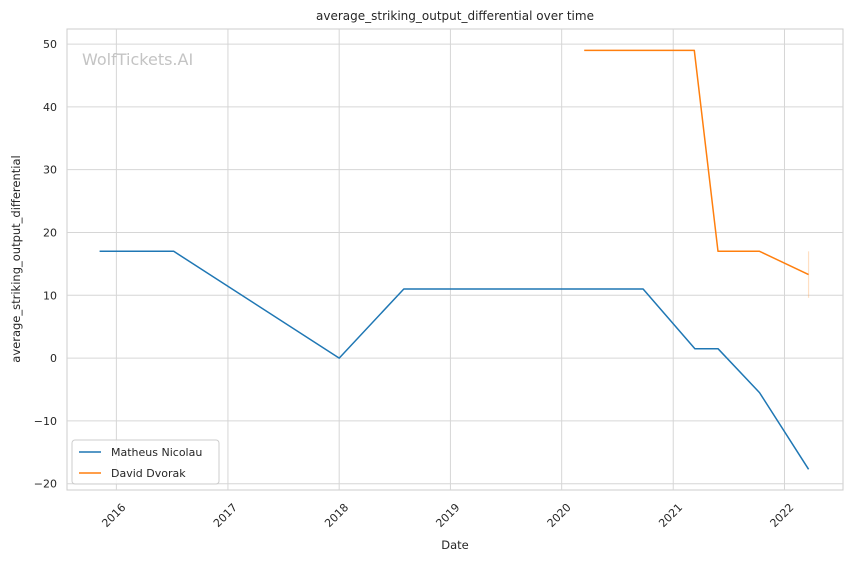  What do you see at coordinates (148, 473) in the screenshot?
I see `legend-label: David Dvorak` at bounding box center [148, 473].